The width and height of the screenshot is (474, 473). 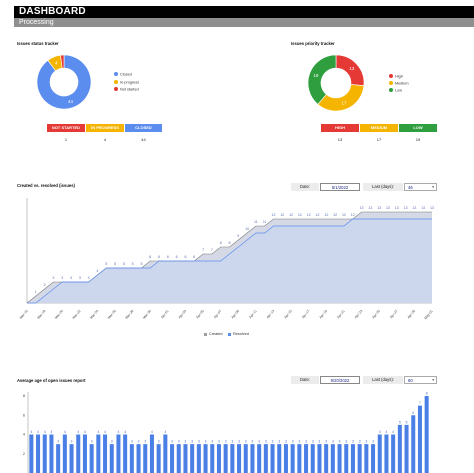 I want to click on x-tick-label: Apr-07, so click(x=218, y=314).